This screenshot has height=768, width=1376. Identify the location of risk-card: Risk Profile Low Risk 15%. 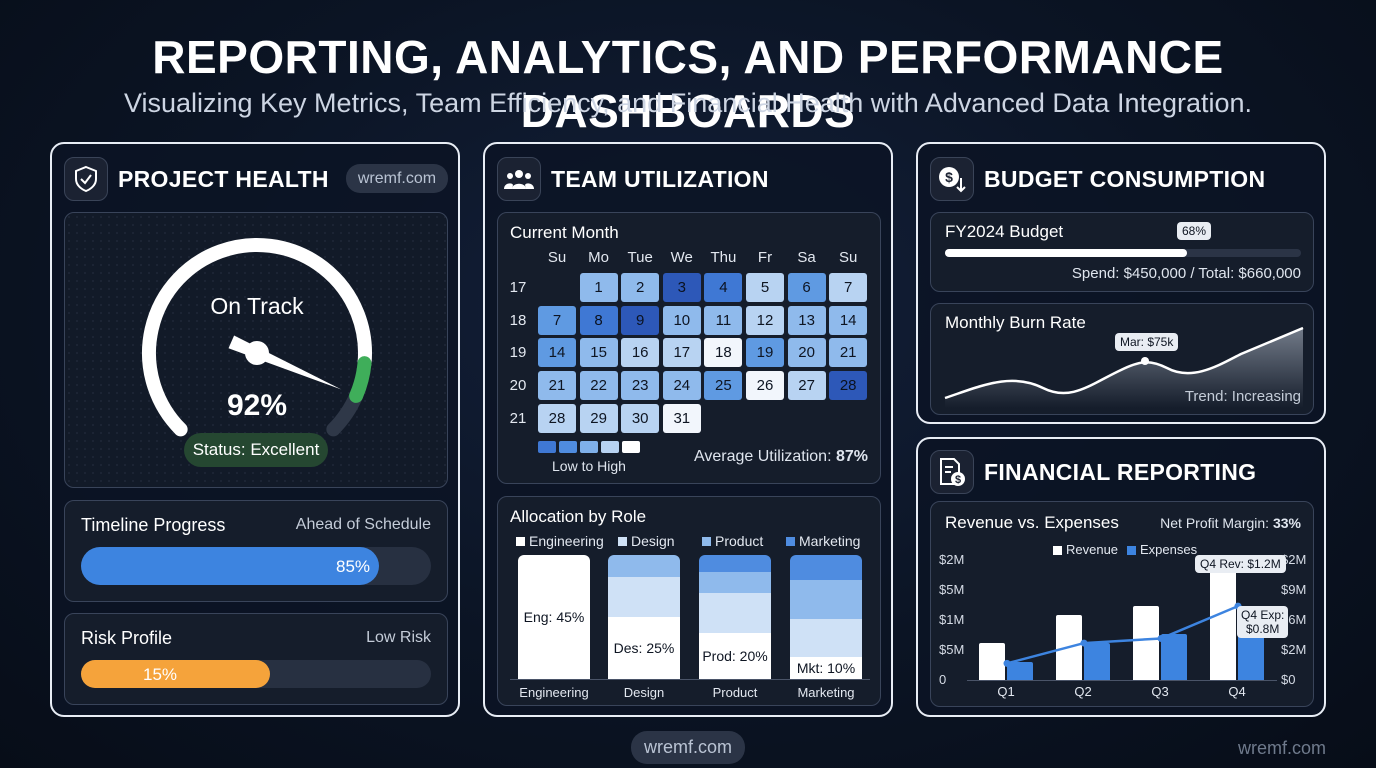
(256, 659).